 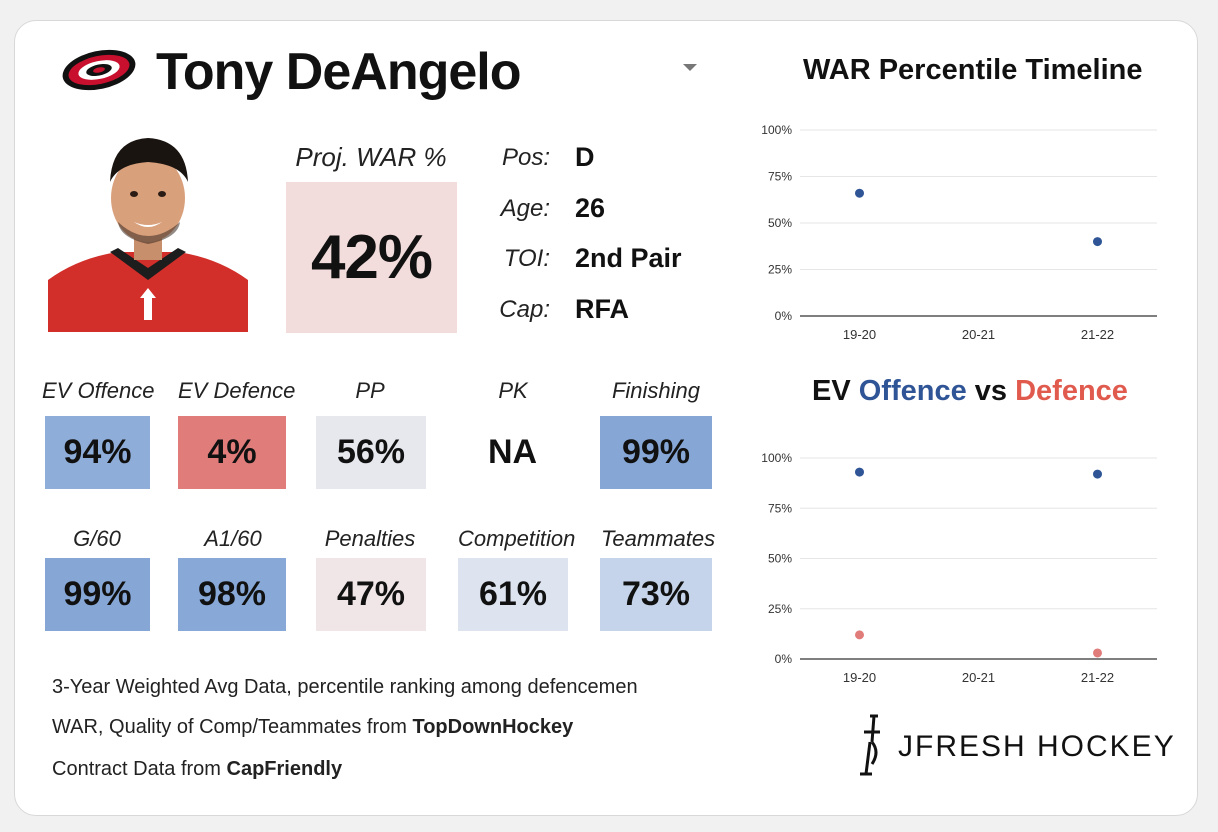 I want to click on proj-war-value: 42%, so click(x=371, y=257).